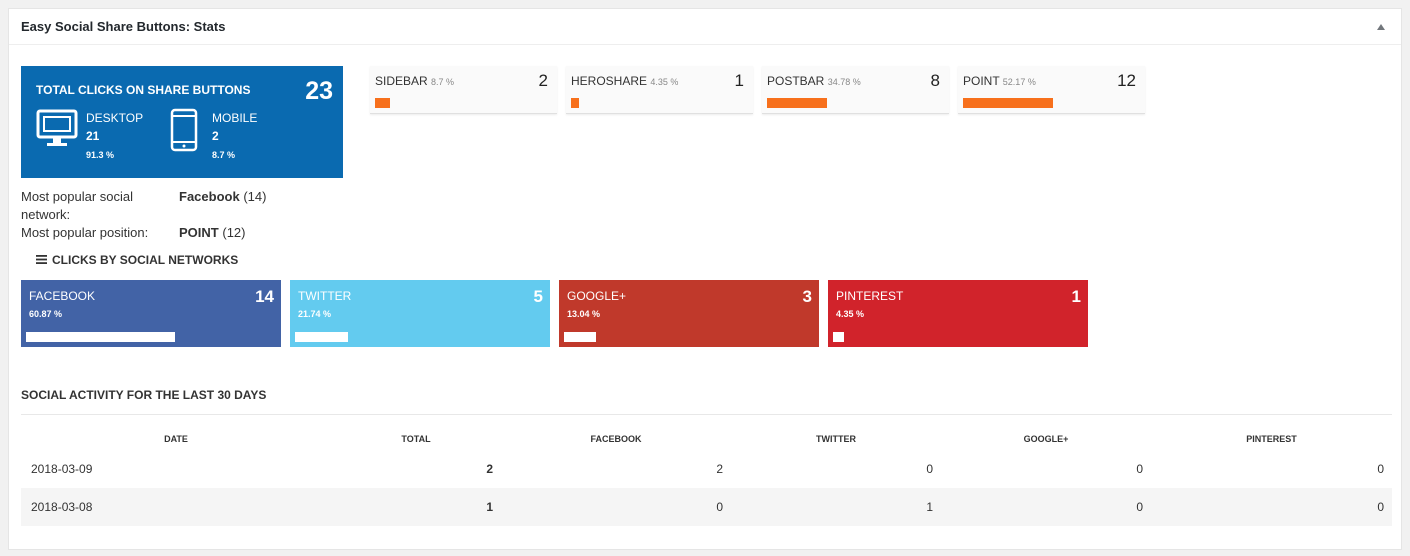  What do you see at coordinates (855, 90) in the screenshot?
I see `position-card-postbar: POSTBAR 34.78 % 8` at bounding box center [855, 90].